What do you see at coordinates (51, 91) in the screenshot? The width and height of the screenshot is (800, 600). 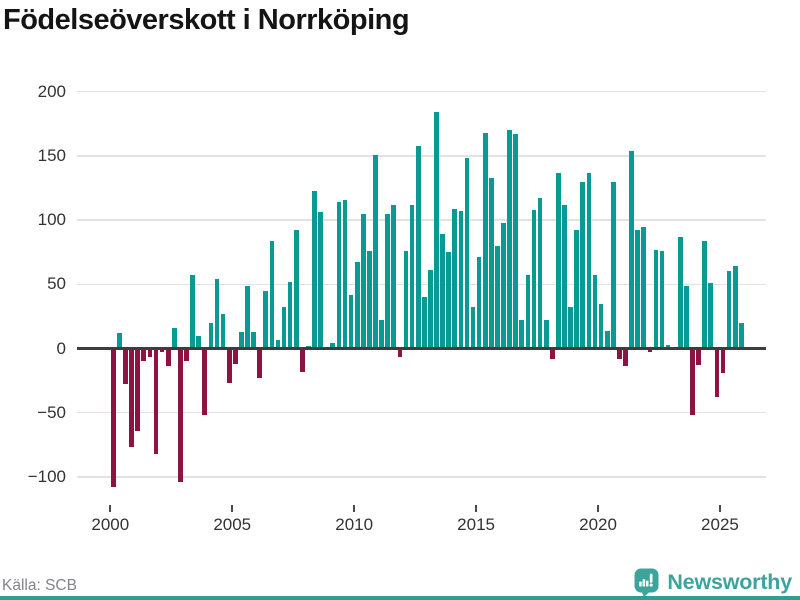 I see `y-axis-label-200: 200` at bounding box center [51, 91].